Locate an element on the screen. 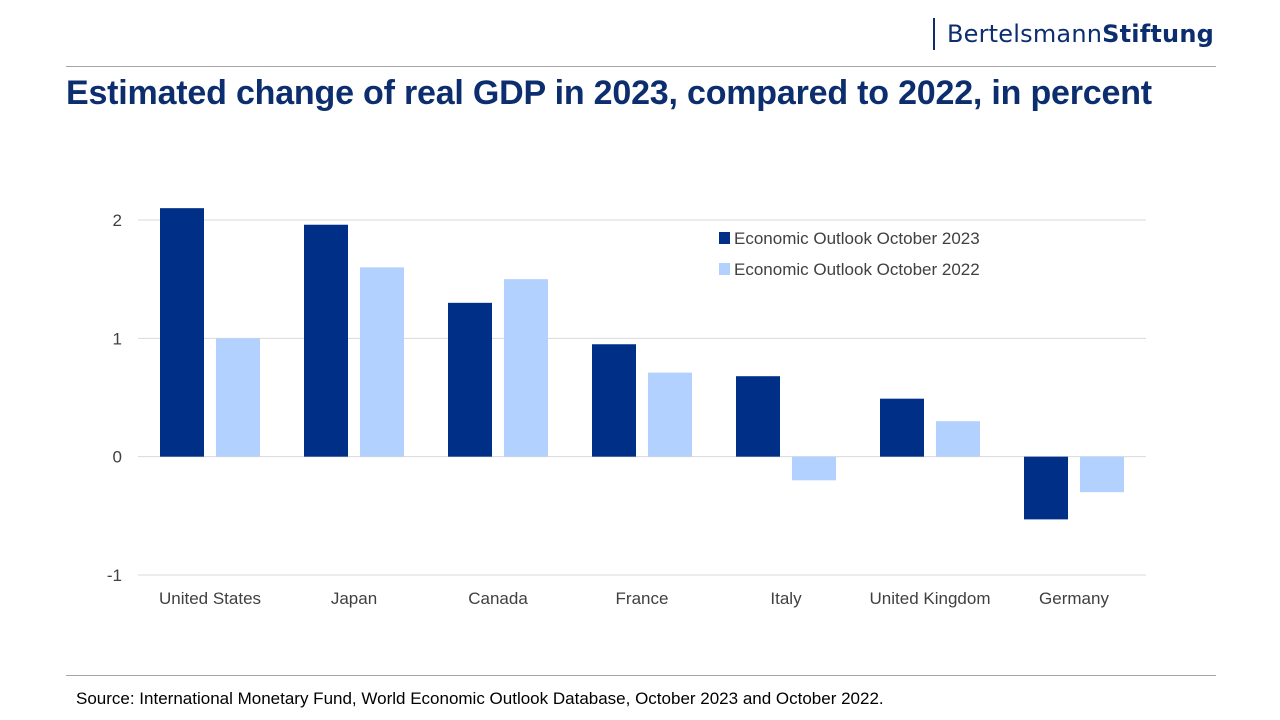  header-divider is located at coordinates (641, 66).